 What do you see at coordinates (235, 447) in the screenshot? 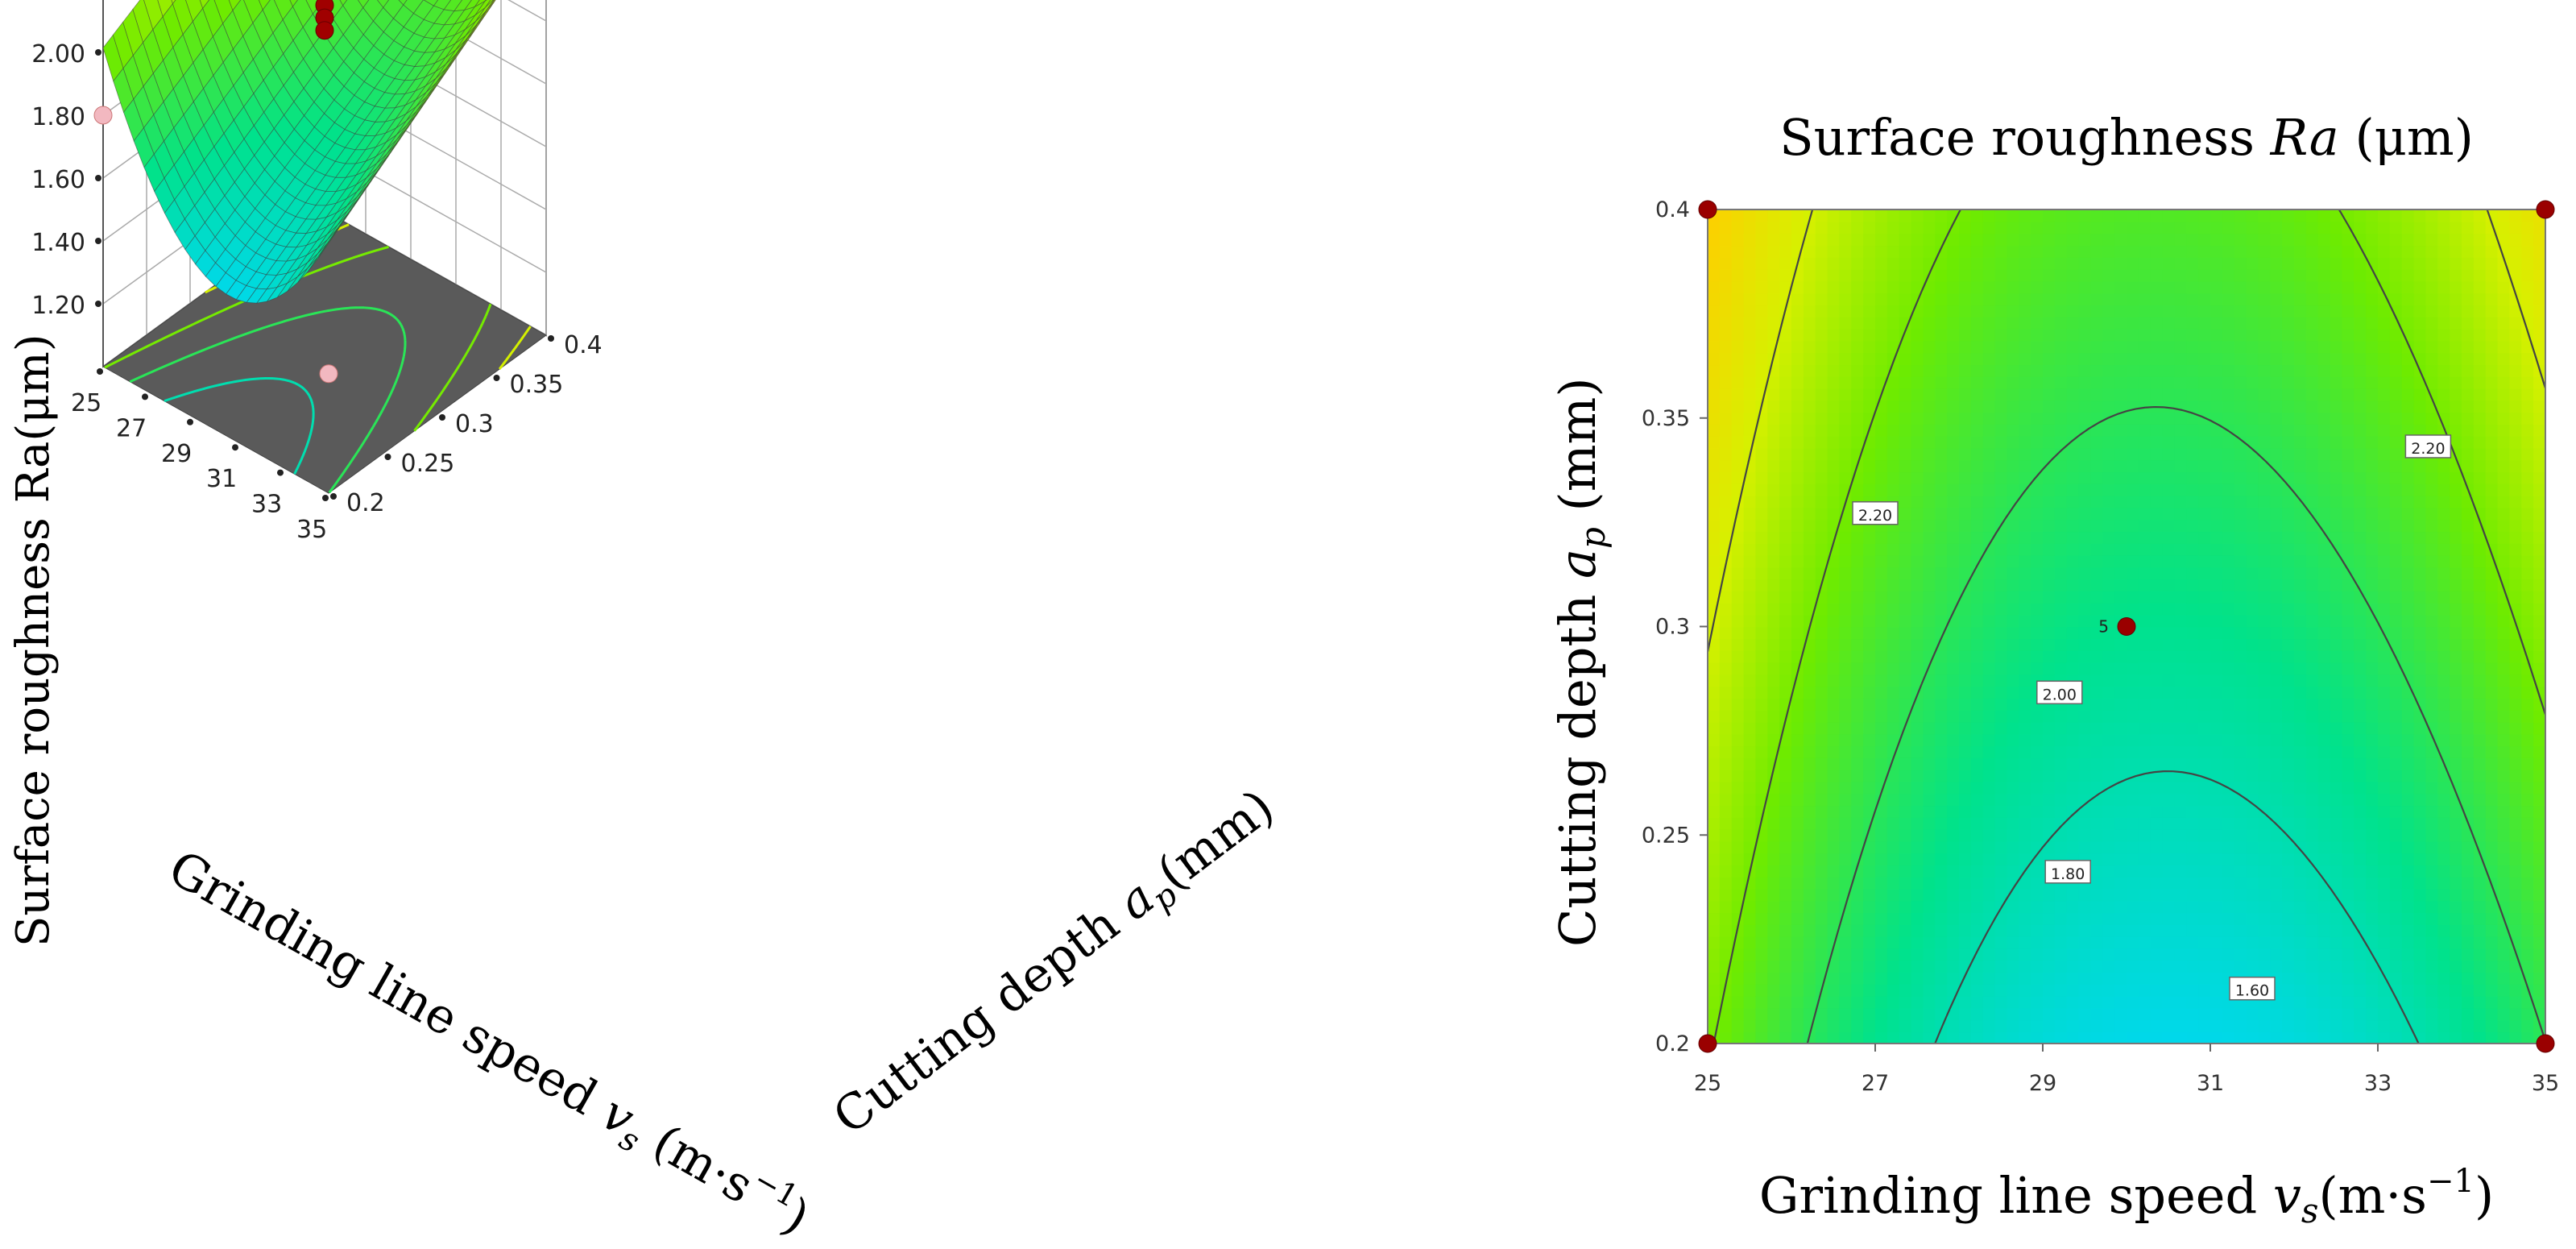
I see `x-tick-mark` at bounding box center [235, 447].